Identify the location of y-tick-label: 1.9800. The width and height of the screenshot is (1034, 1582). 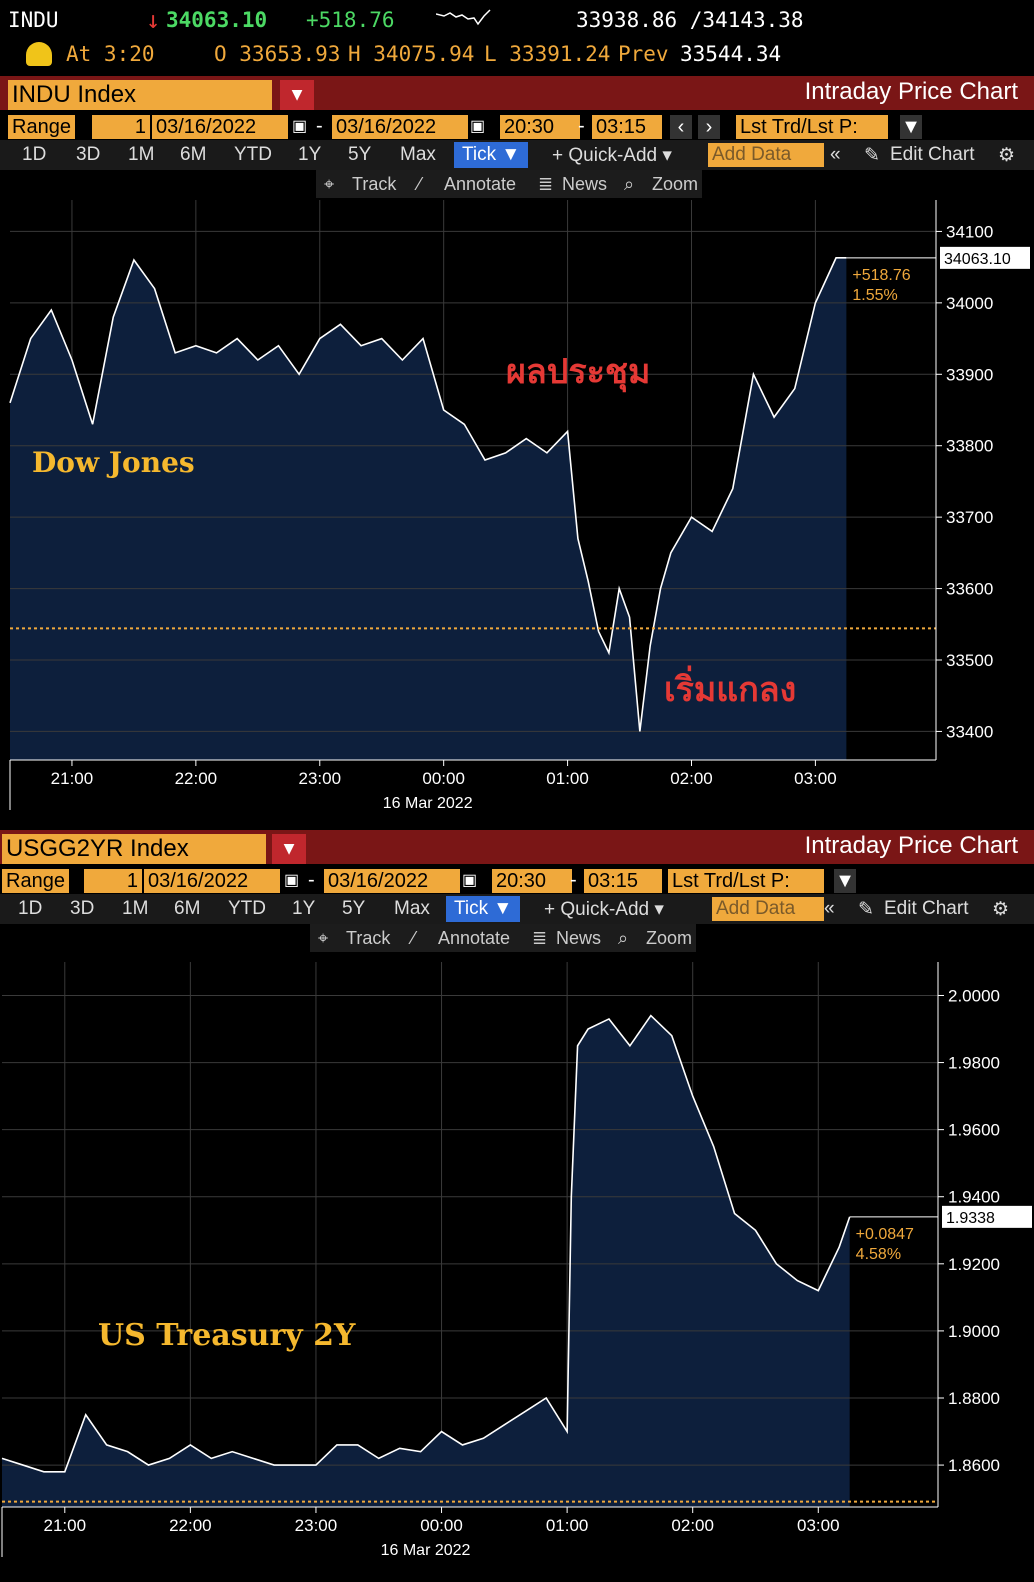
(974, 1063).